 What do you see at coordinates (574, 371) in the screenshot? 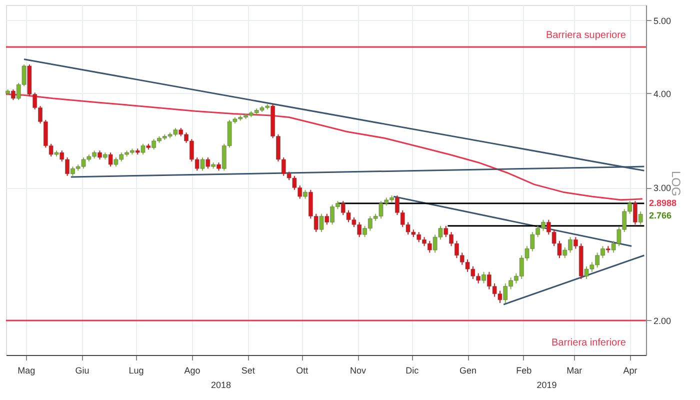
I see `x-tick-label: Mar` at bounding box center [574, 371].